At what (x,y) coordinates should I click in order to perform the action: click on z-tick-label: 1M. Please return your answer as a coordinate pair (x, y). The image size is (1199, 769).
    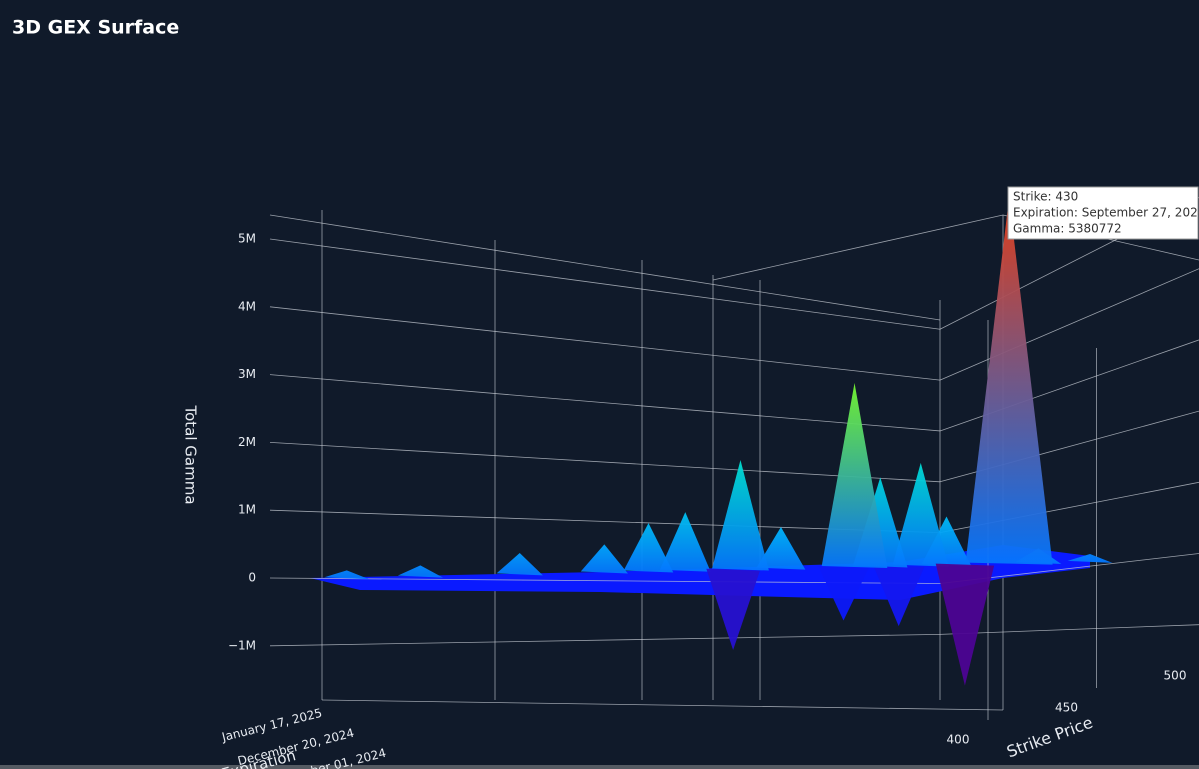
    Looking at the image, I should click on (247, 510).